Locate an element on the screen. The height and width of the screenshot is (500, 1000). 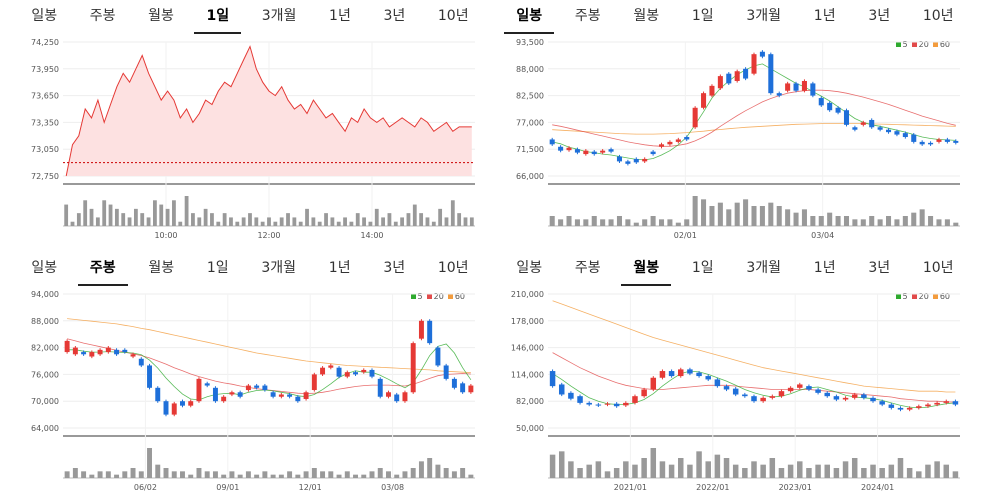
x-tick-label: 12/01 is located at coordinates (310, 487).